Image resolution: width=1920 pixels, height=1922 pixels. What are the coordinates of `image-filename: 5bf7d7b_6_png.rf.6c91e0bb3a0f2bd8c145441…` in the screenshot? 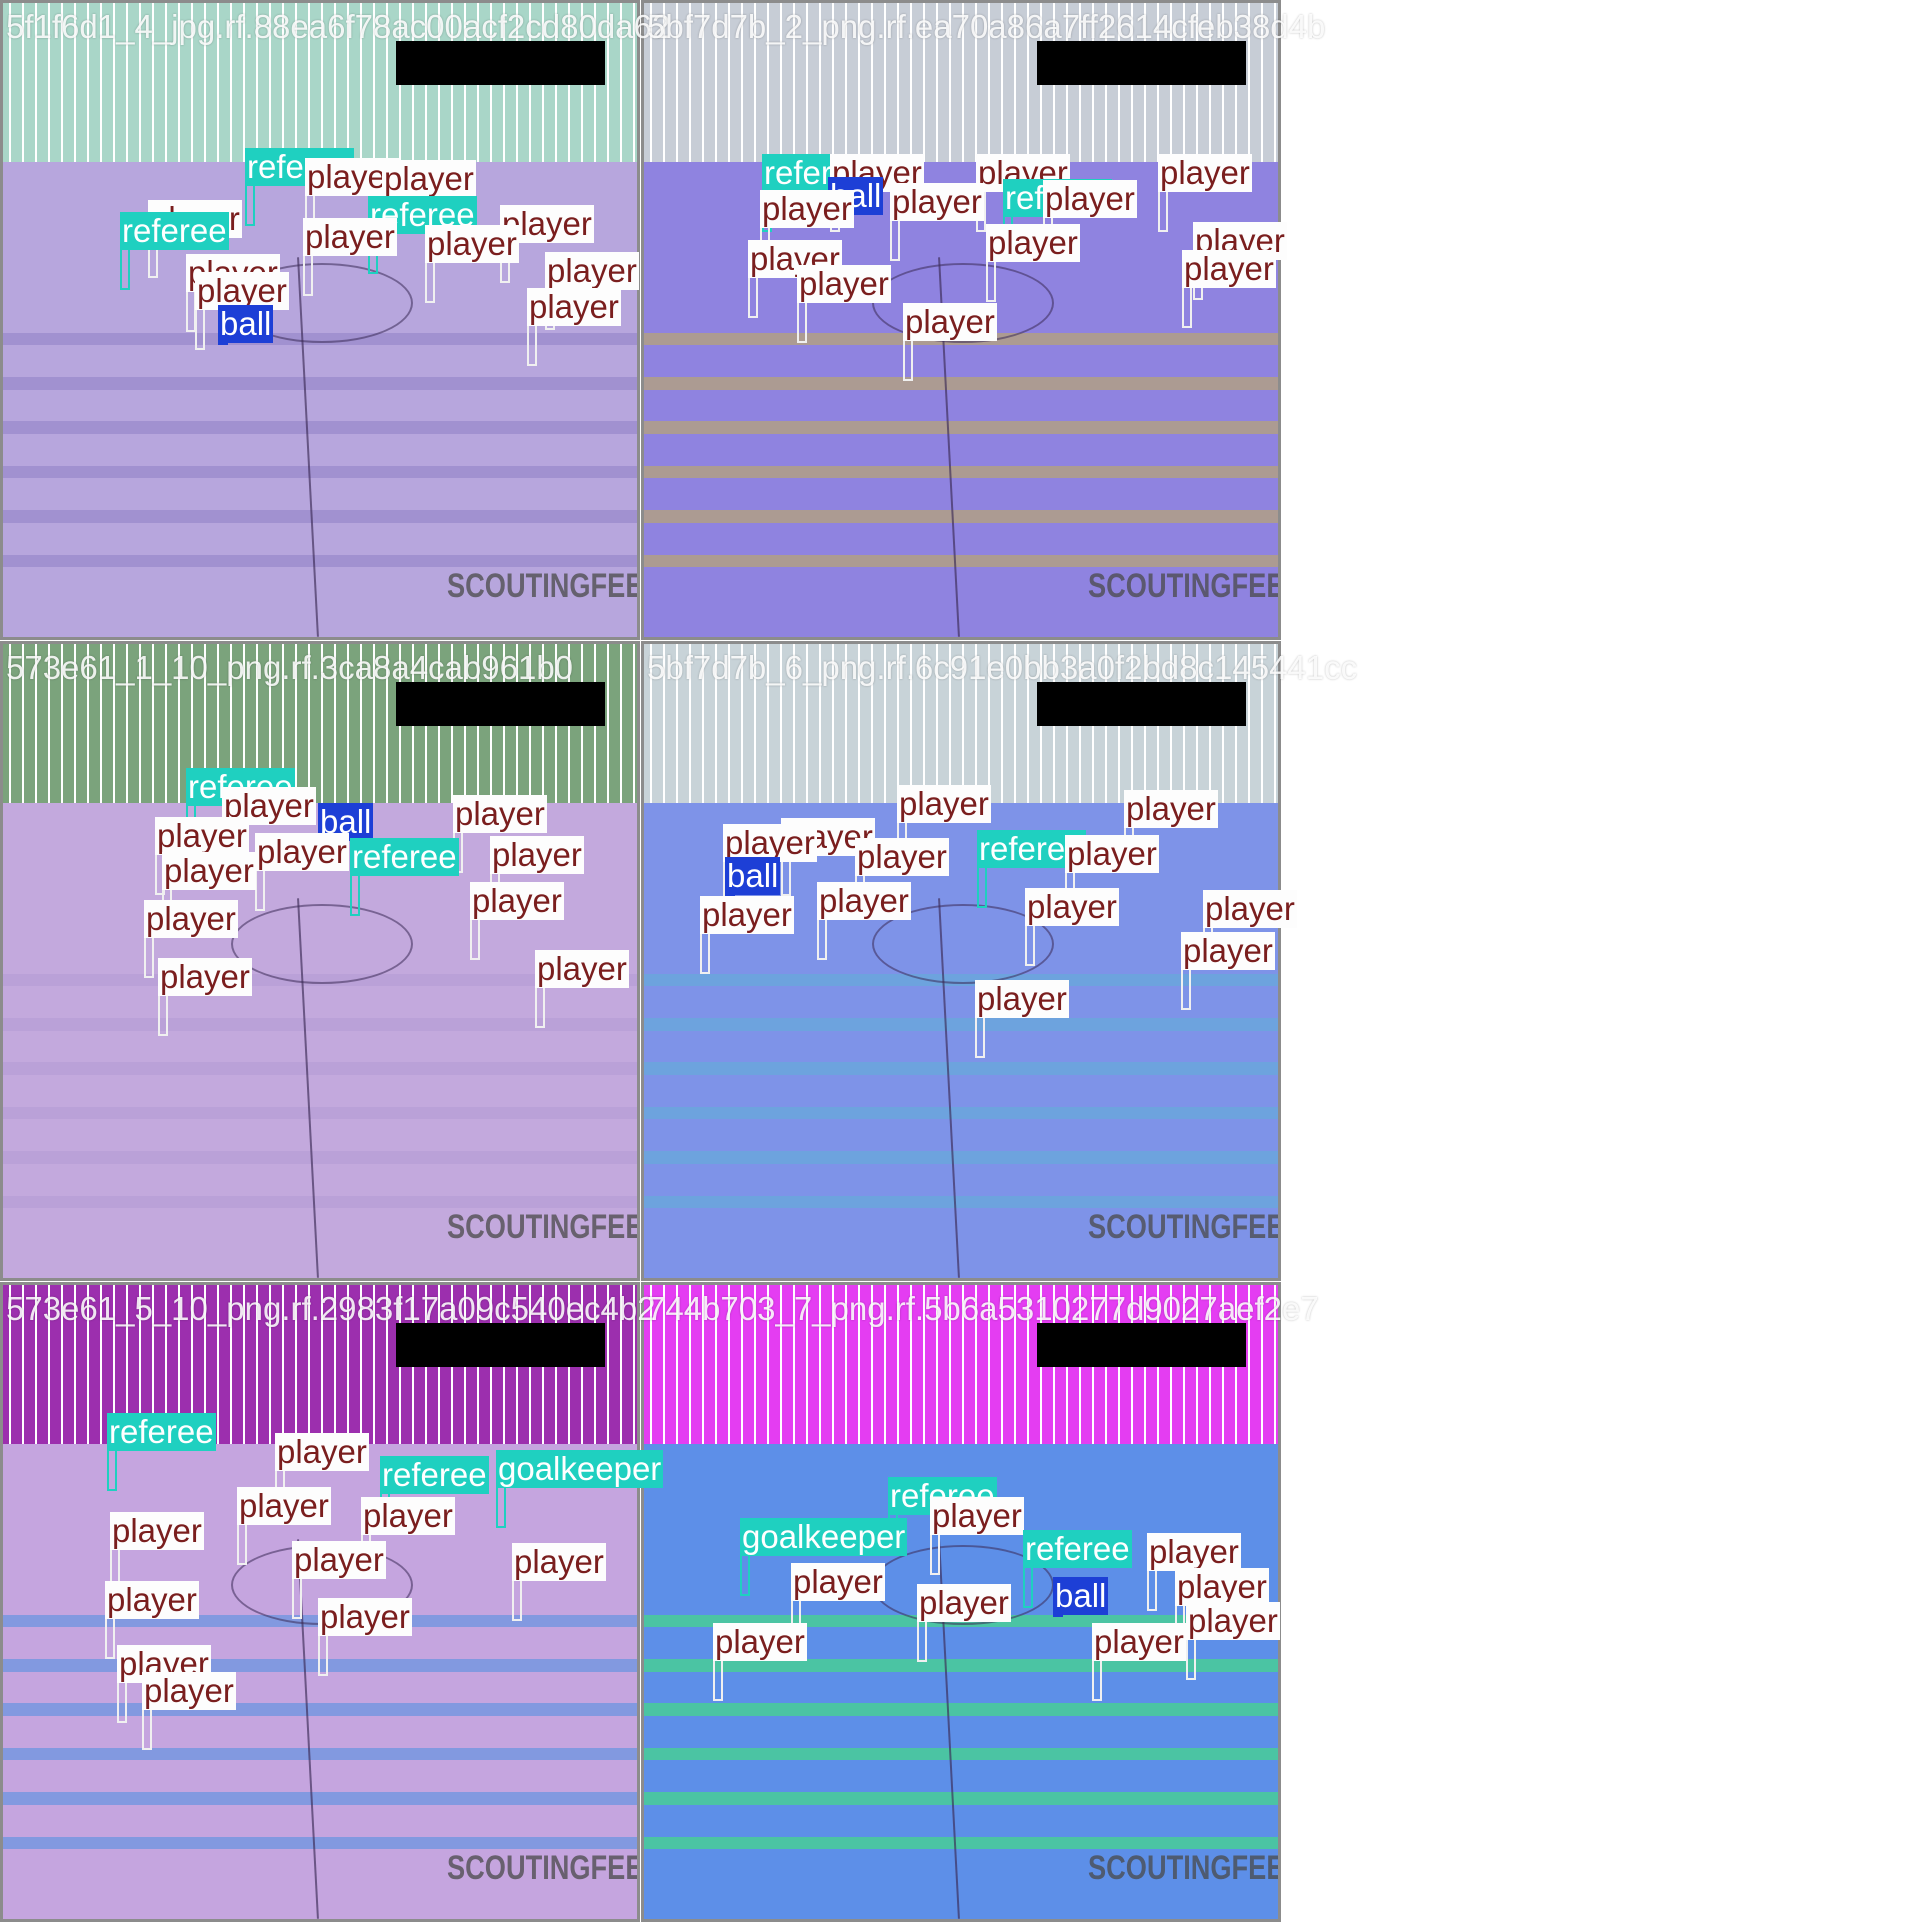 It's located at (1002, 667).